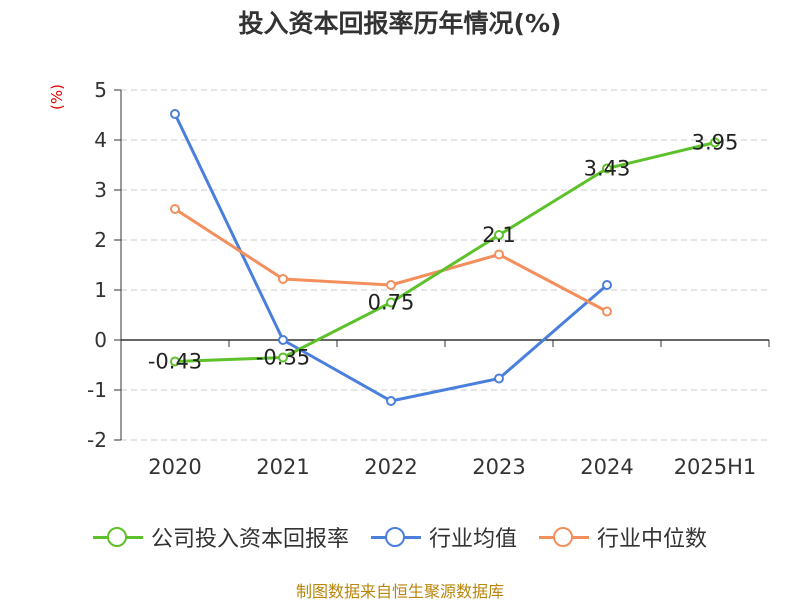 The width and height of the screenshot is (800, 602). I want to click on legend-item-industry-mean: 行业均值, so click(443, 537).